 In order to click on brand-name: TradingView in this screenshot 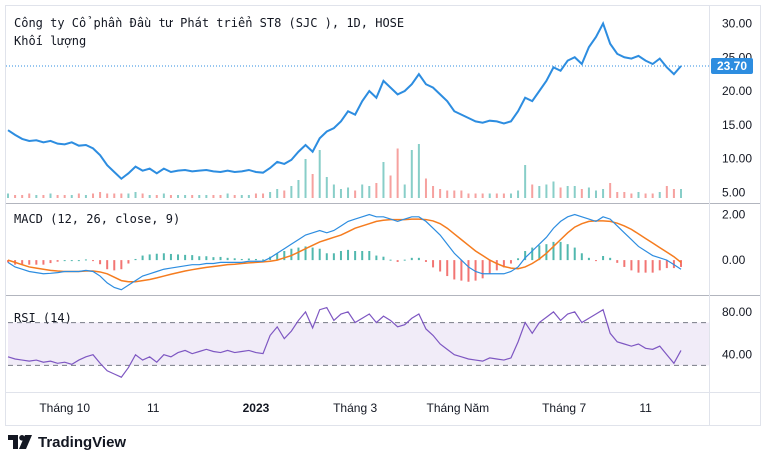, I will do `click(82, 442)`.